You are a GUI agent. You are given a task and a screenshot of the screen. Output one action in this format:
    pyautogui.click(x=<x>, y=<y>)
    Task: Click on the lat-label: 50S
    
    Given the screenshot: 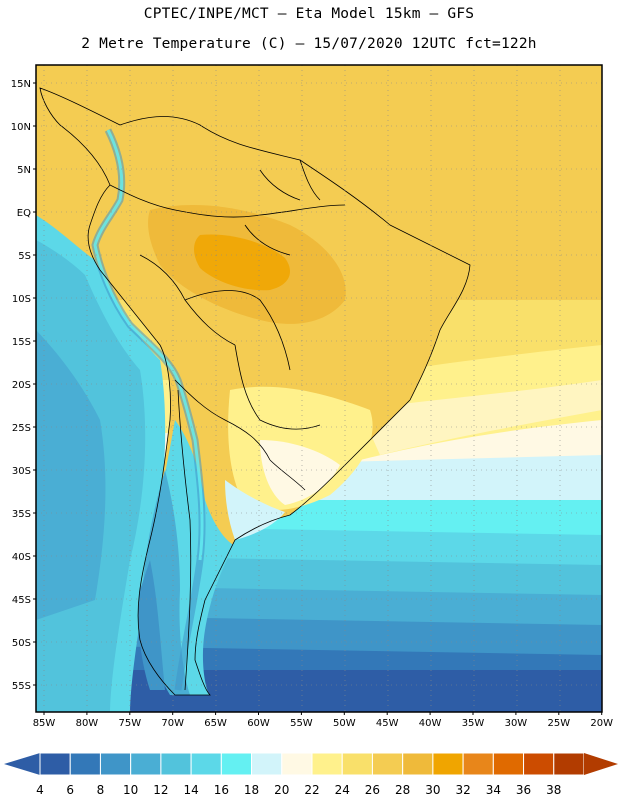 What is the action you would take?
    pyautogui.click(x=21, y=643)
    